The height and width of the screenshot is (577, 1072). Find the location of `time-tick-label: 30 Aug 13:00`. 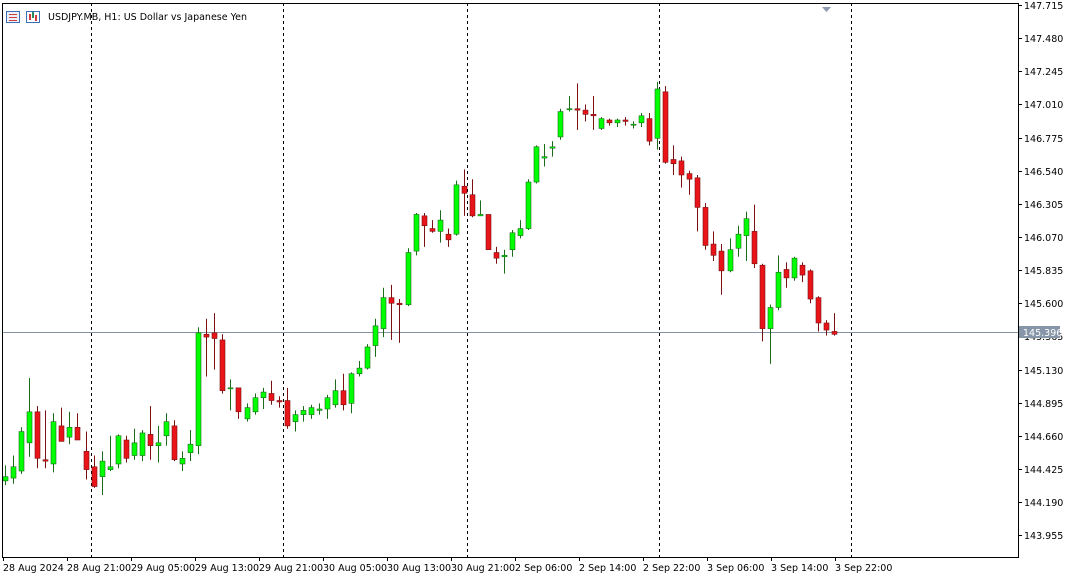

time-tick-label: 30 Aug 13:00 is located at coordinates (419, 568).